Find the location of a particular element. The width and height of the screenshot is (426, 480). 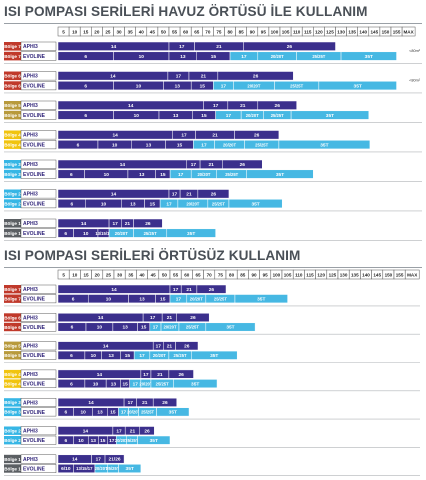

scale-cell is located at coordinates (412, 274).